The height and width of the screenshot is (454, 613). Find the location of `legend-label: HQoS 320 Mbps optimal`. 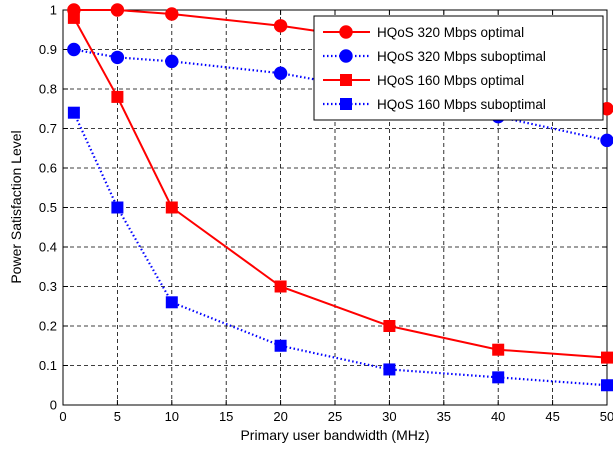

legend-label: HQoS 320 Mbps optimal is located at coordinates (450, 32).